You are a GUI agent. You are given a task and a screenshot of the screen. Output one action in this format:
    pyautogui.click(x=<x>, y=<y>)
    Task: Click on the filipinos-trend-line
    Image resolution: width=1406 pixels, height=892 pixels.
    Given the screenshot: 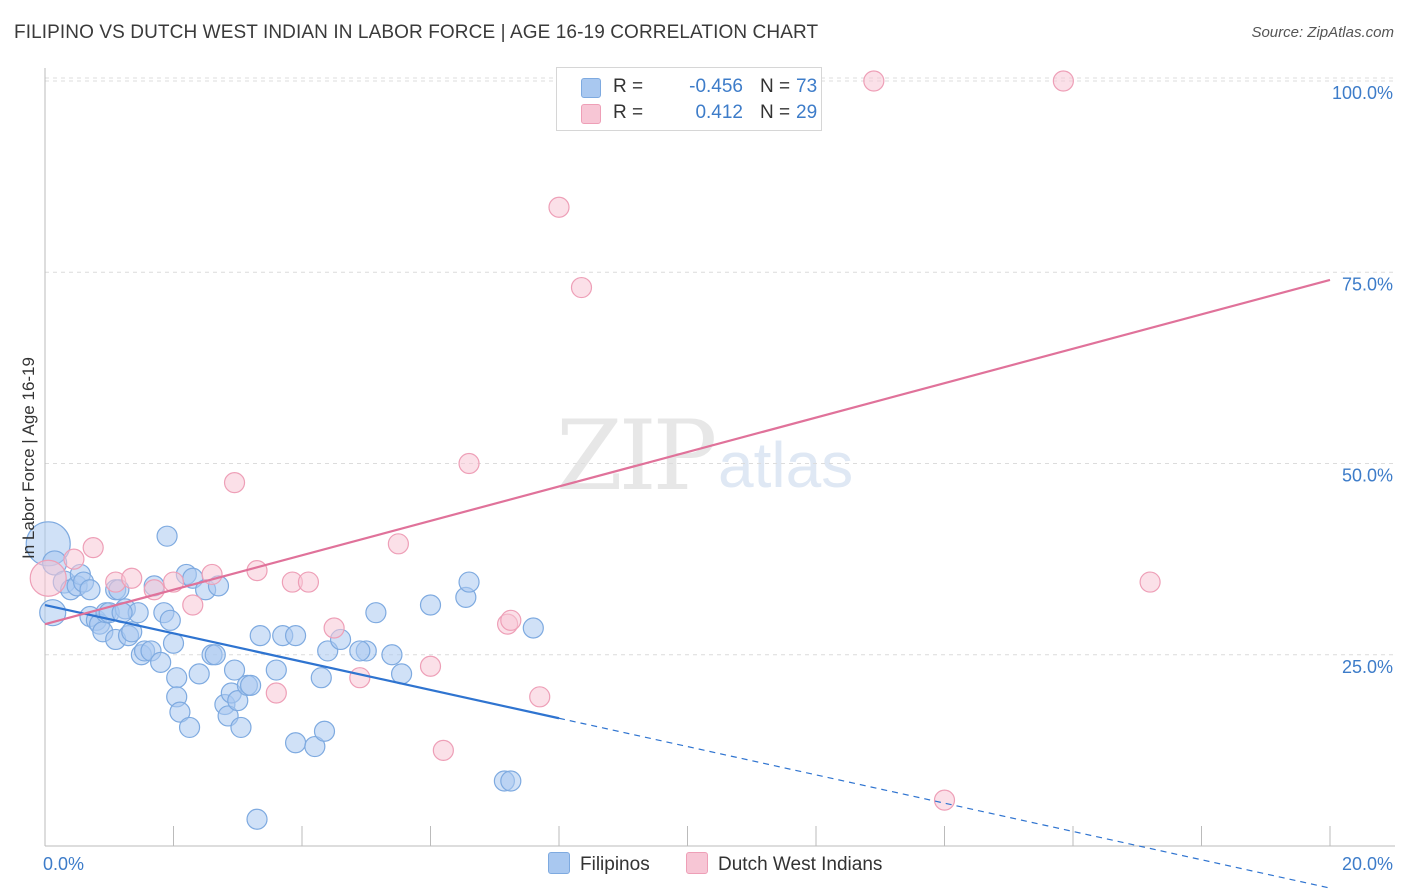 What is the action you would take?
    pyautogui.click(x=302, y=661)
    